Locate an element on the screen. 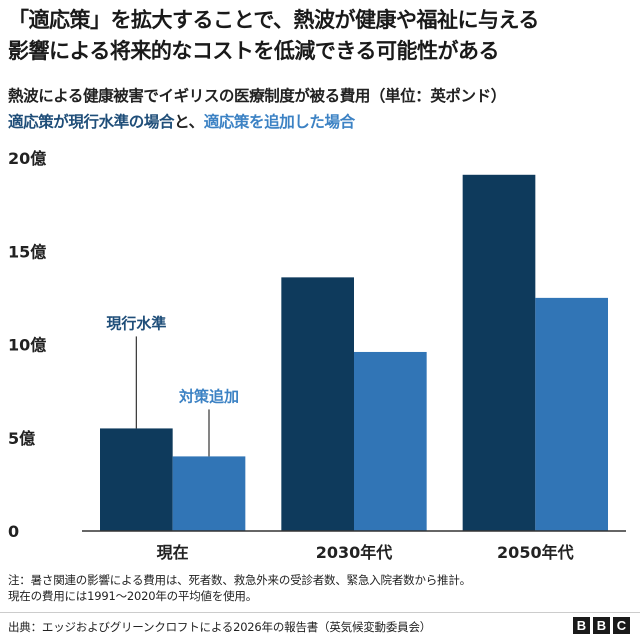  legend-added-measures: 適応策を追加した場合 is located at coordinates (279, 122).